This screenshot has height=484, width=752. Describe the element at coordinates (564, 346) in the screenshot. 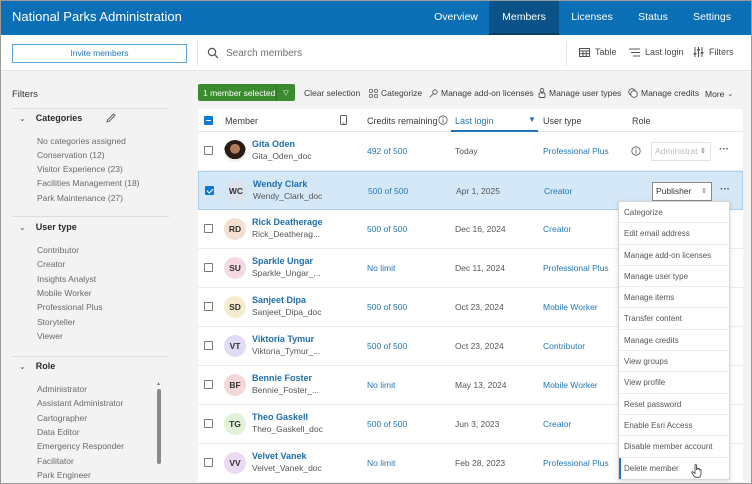

I see `user-type: Contributor` at that location.